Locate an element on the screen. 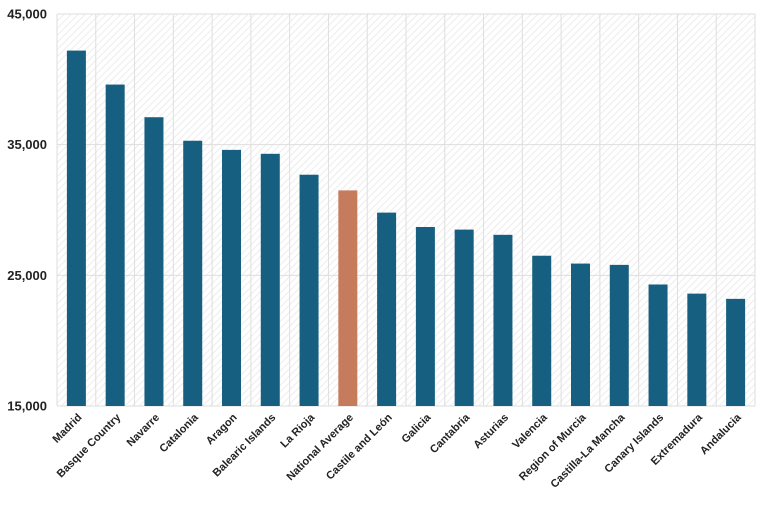  bar-navarre is located at coordinates (154, 261).